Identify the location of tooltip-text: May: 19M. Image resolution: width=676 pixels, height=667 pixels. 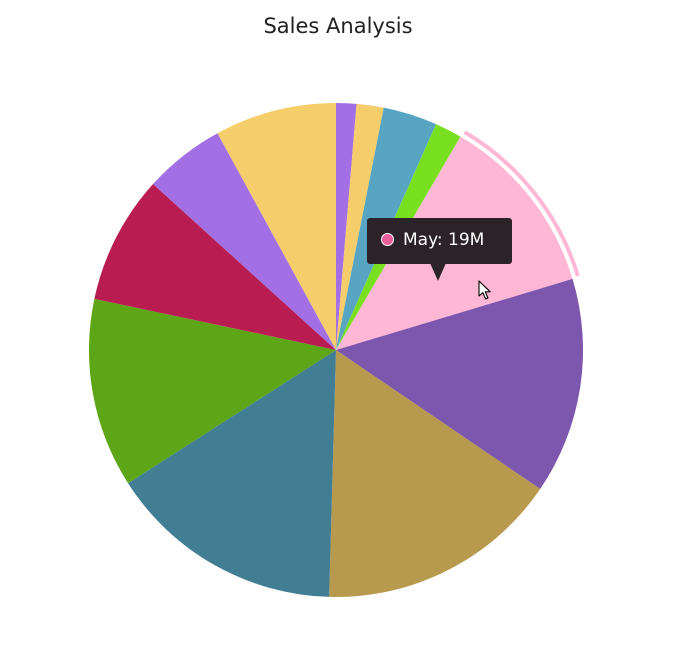
(444, 240).